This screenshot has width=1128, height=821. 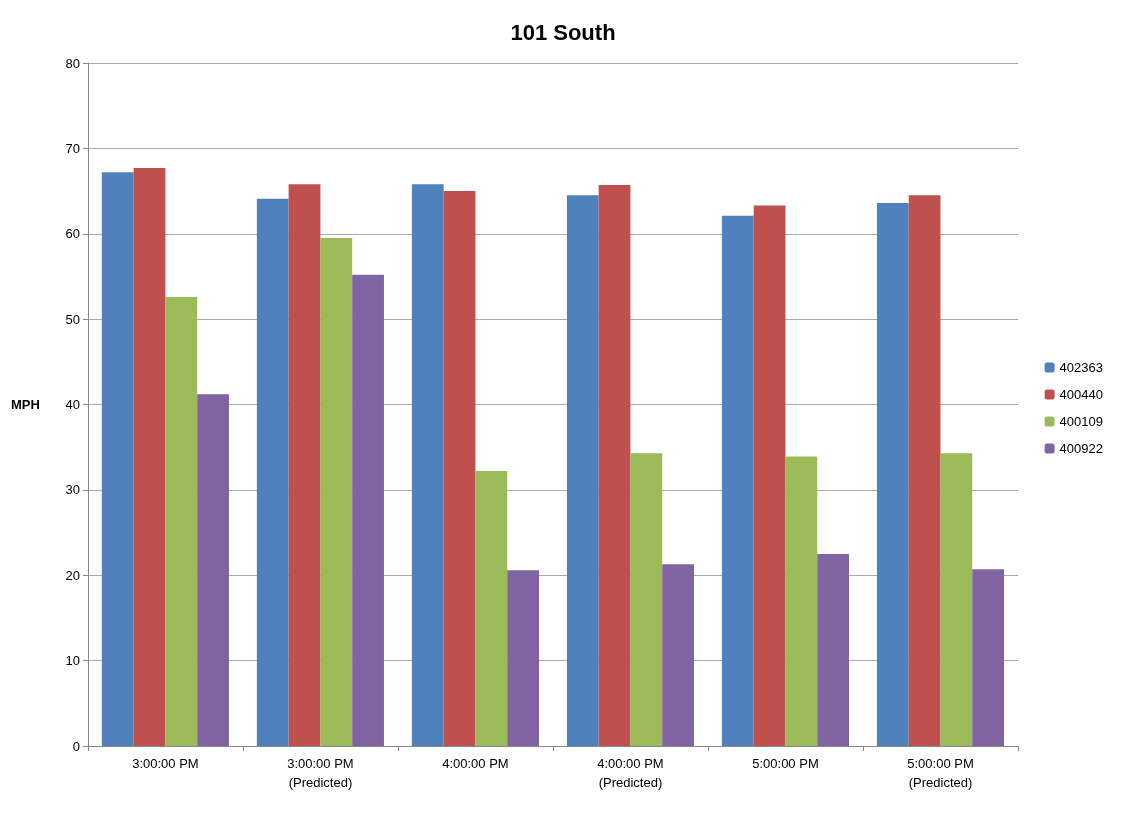 What do you see at coordinates (1081, 367) in the screenshot?
I see `legend-label: 402363` at bounding box center [1081, 367].